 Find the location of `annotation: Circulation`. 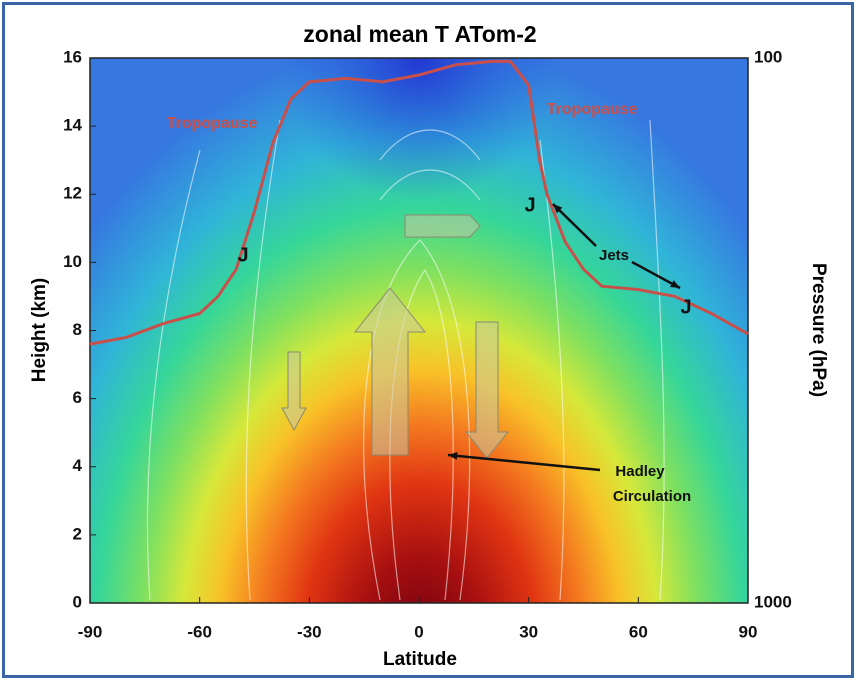

annotation: Circulation is located at coordinates (652, 496).